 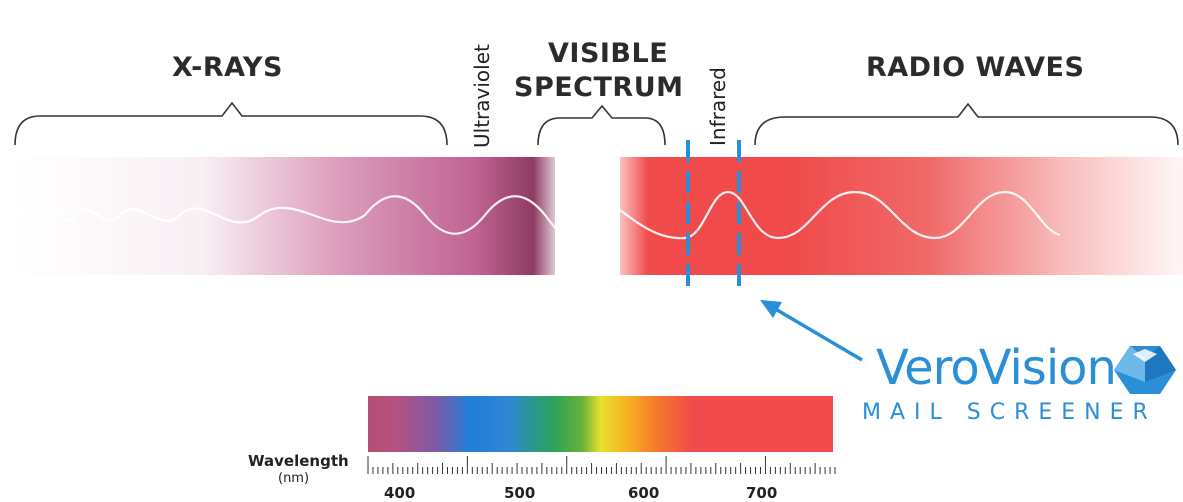 I want to click on xray-band, so click(x=285, y=216).